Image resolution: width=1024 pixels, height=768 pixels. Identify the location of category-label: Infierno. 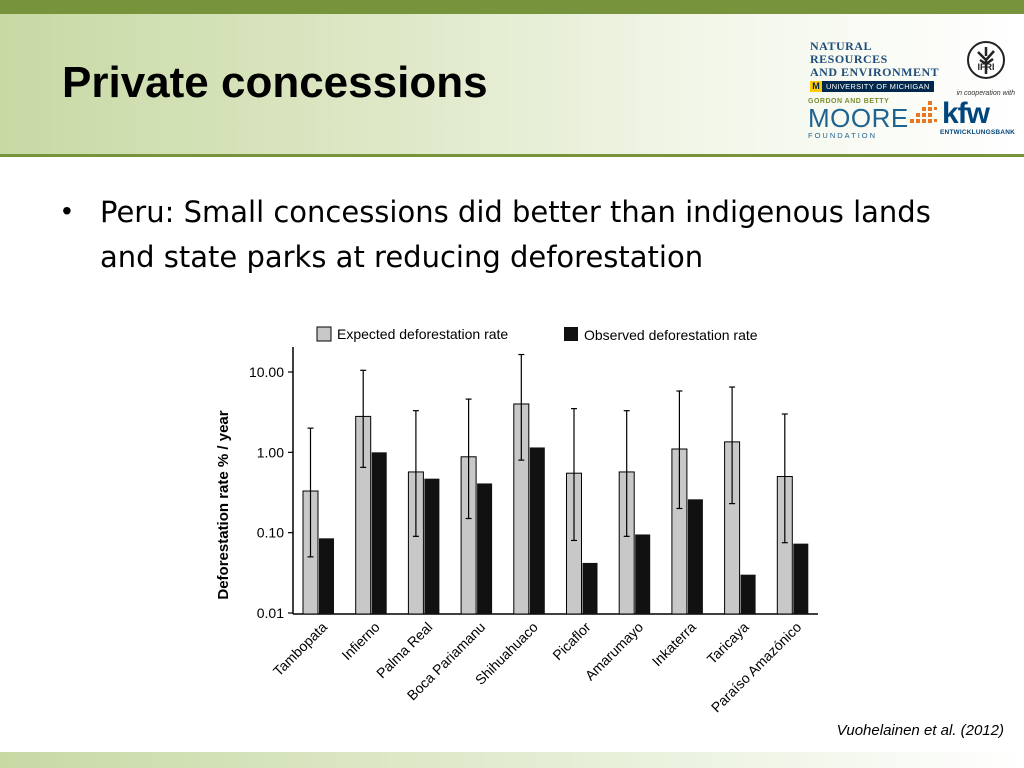
(360, 641).